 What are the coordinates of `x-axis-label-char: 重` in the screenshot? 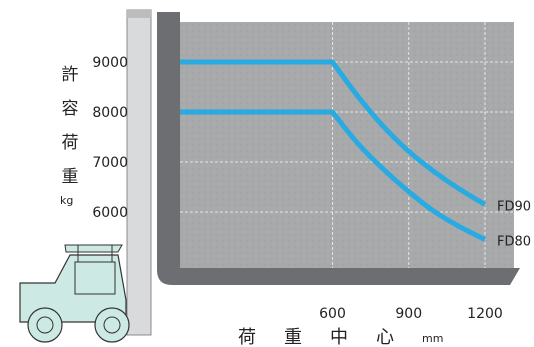 It's located at (293, 337).